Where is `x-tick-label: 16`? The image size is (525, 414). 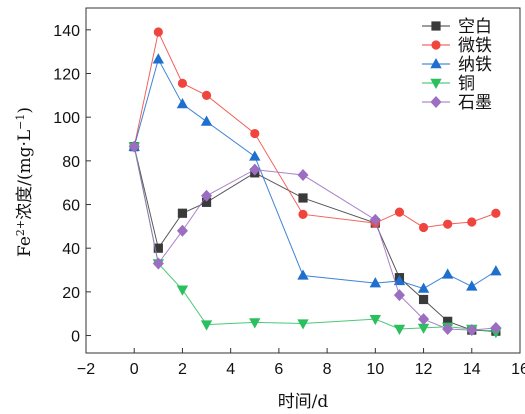
x-tick-label: 16 is located at coordinates (518, 369).